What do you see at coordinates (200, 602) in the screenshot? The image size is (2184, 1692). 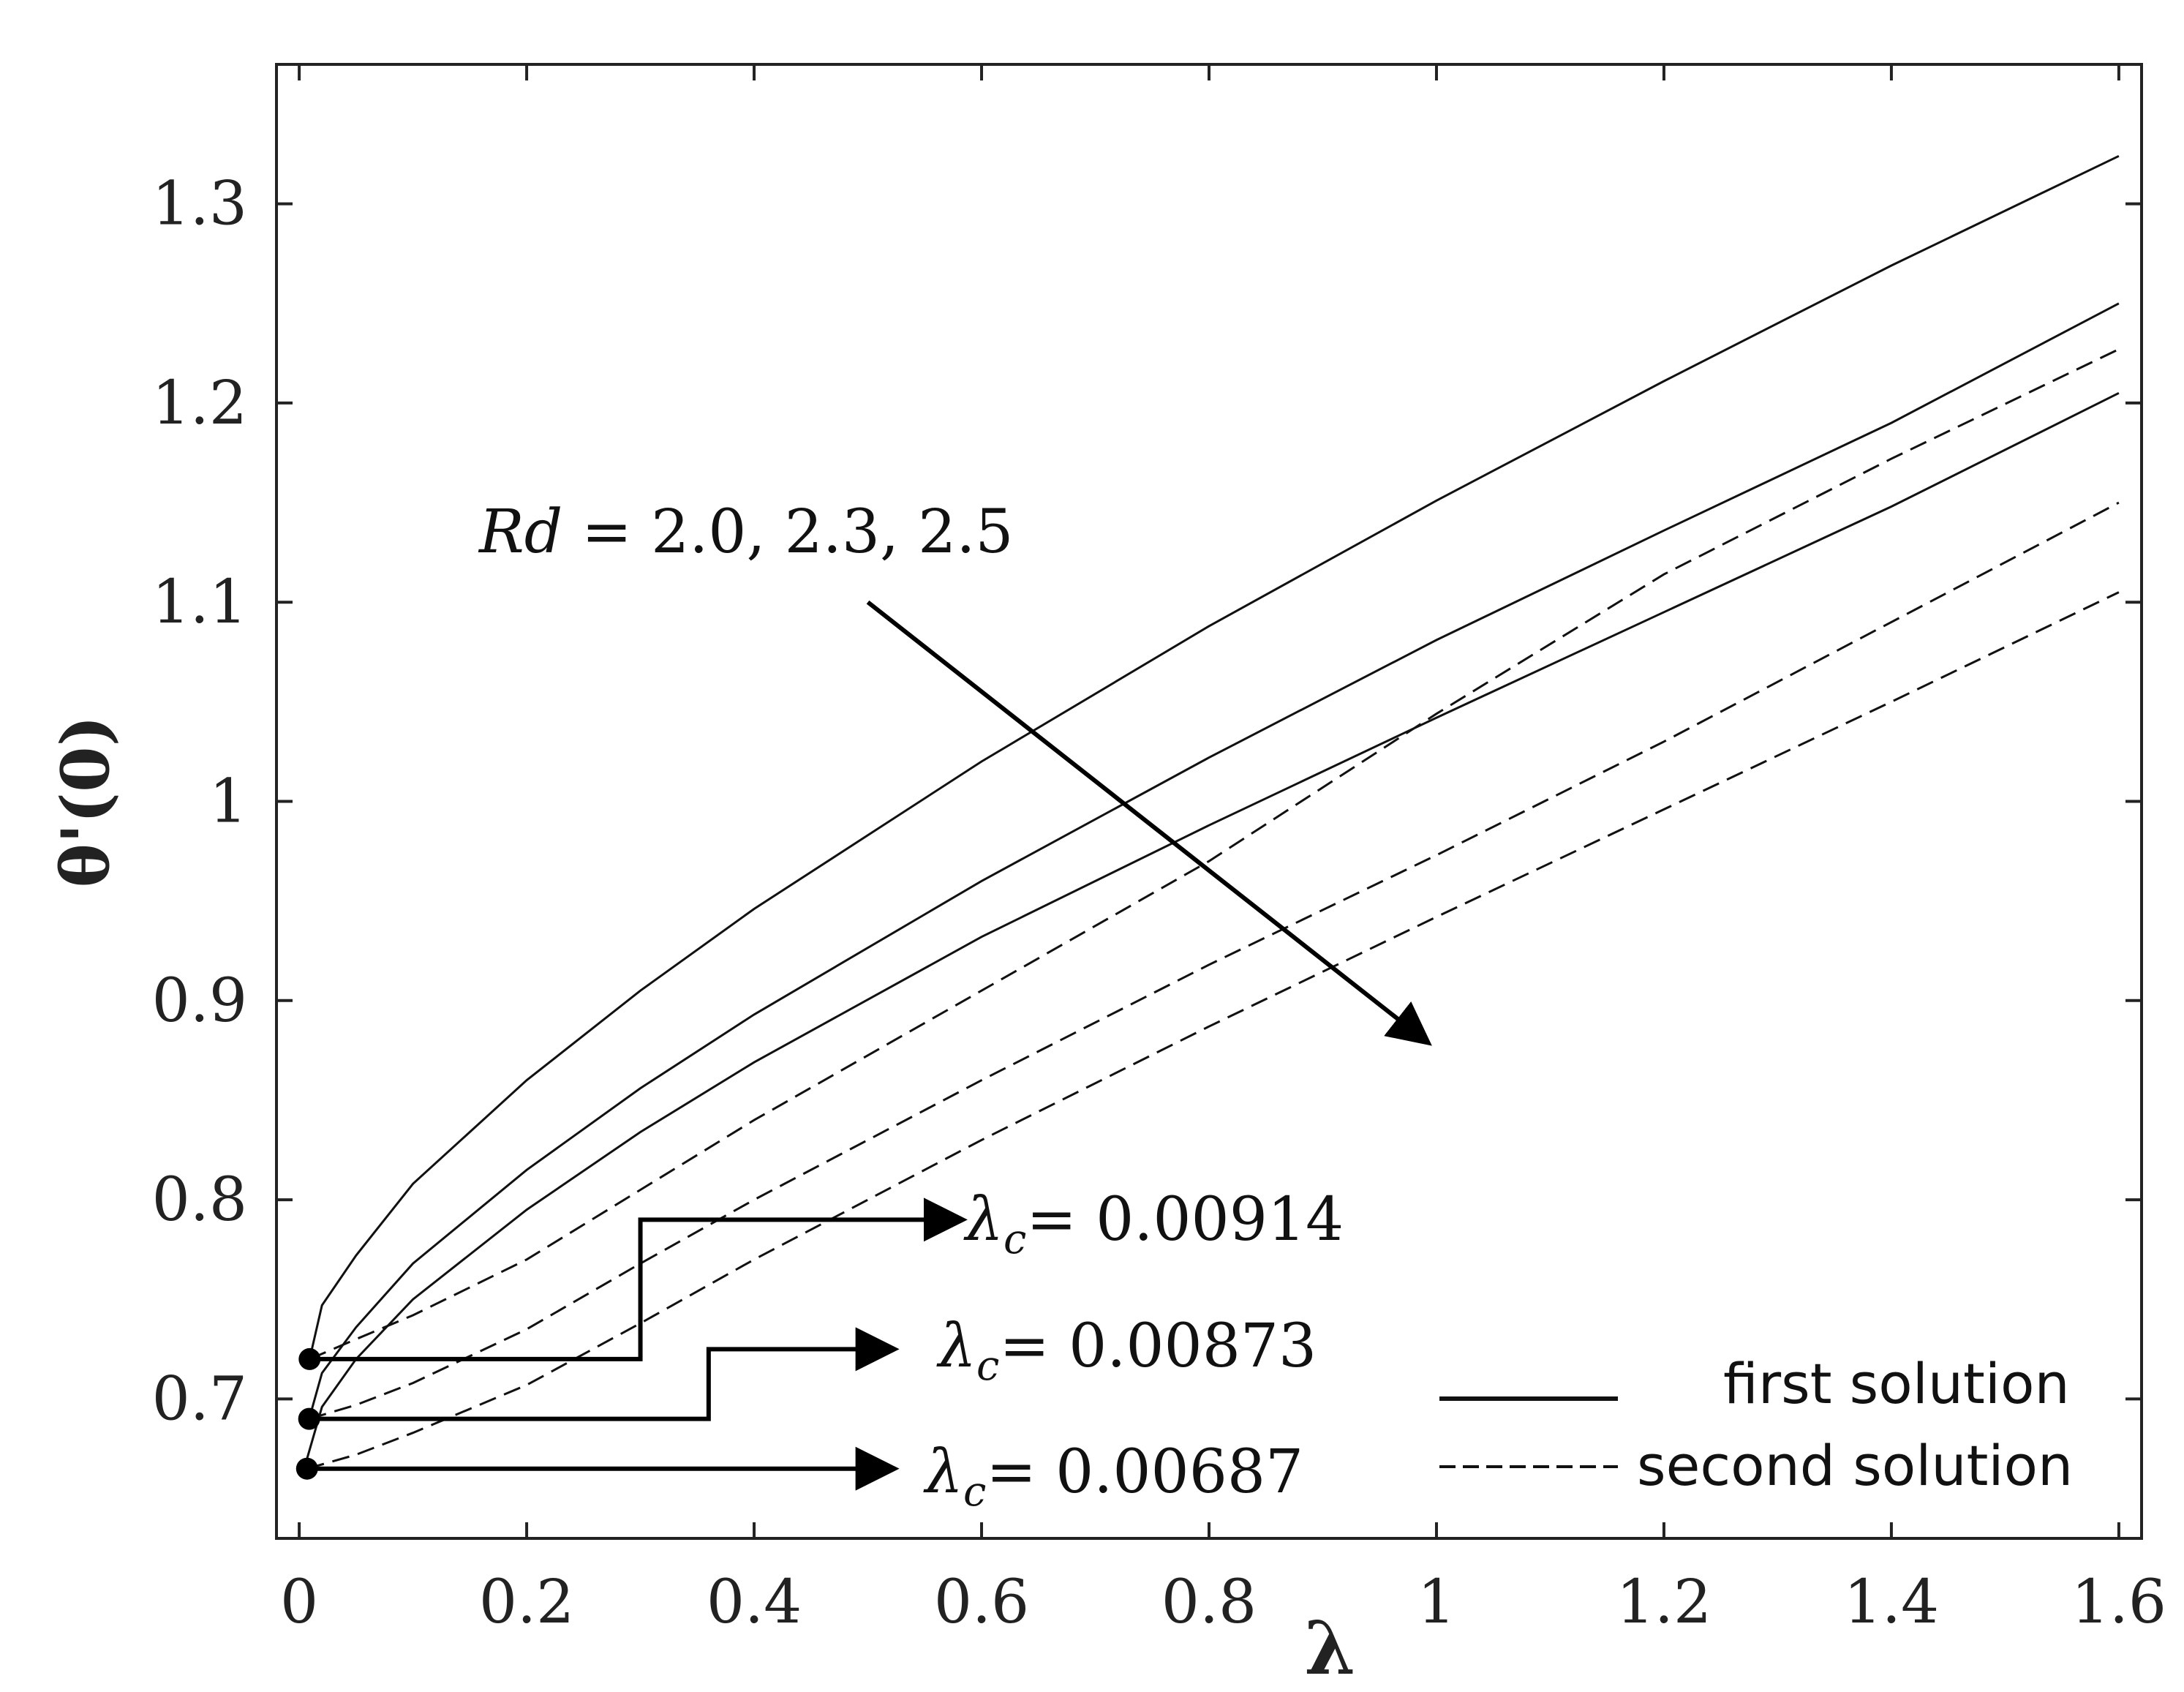 I see `y-tick-label: 1.1` at bounding box center [200, 602].